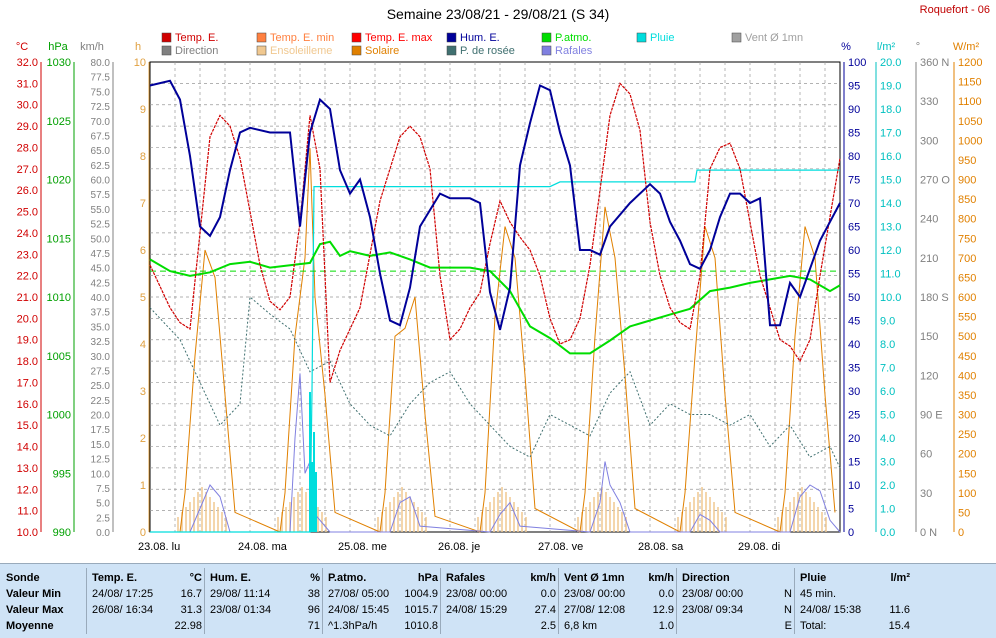 This screenshot has width=996, height=638. What do you see at coordinates (143, 345) in the screenshot?
I see `sun_hours-tick-label: 4` at bounding box center [143, 345].